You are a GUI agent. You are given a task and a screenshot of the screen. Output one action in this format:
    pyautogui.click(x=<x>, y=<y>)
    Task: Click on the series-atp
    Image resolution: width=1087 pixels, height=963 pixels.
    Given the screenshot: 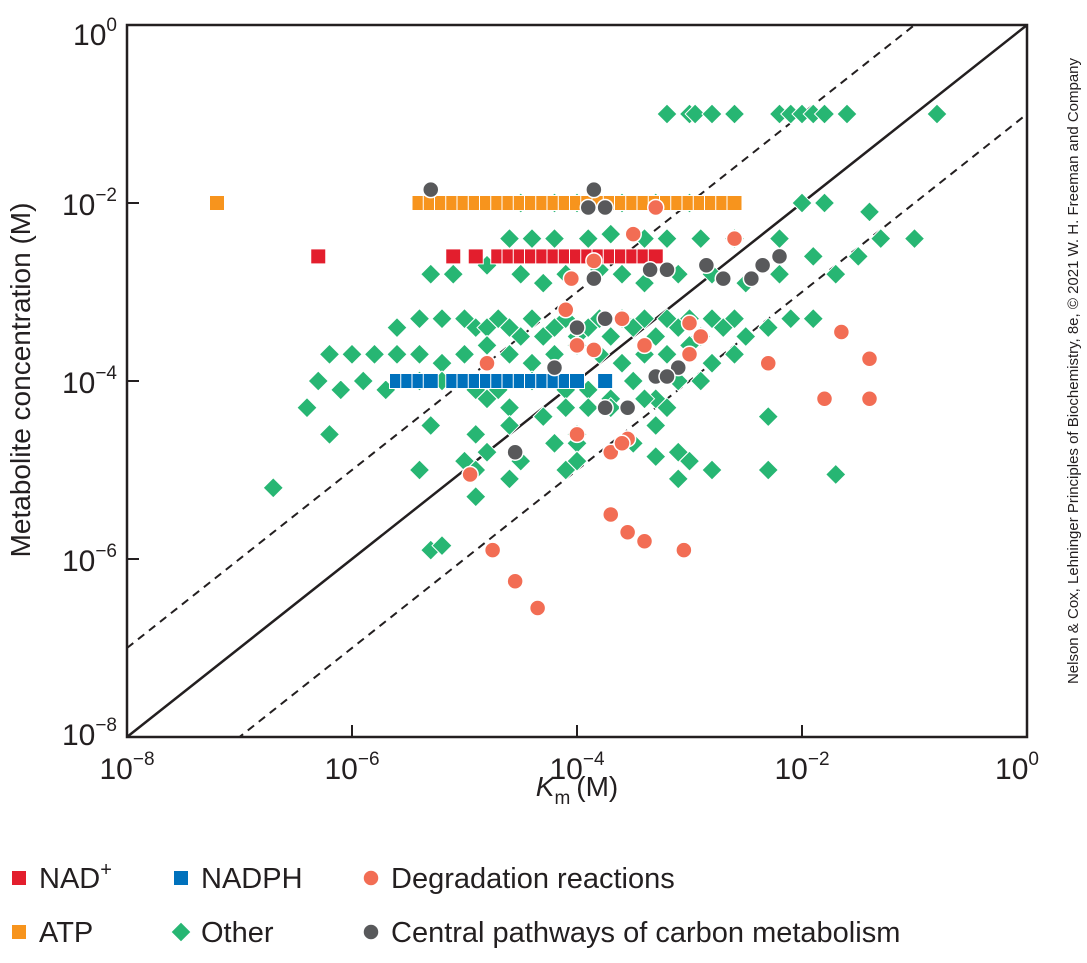 What is the action you would take?
    pyautogui.click(x=476, y=203)
    